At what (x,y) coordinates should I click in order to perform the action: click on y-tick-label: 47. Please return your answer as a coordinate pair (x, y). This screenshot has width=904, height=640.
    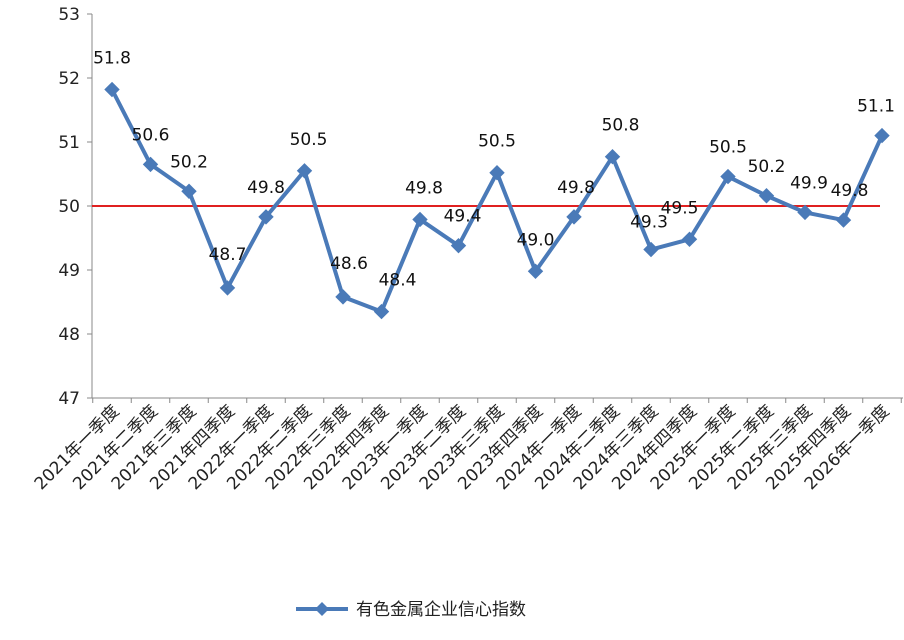
    Looking at the image, I should click on (69, 399).